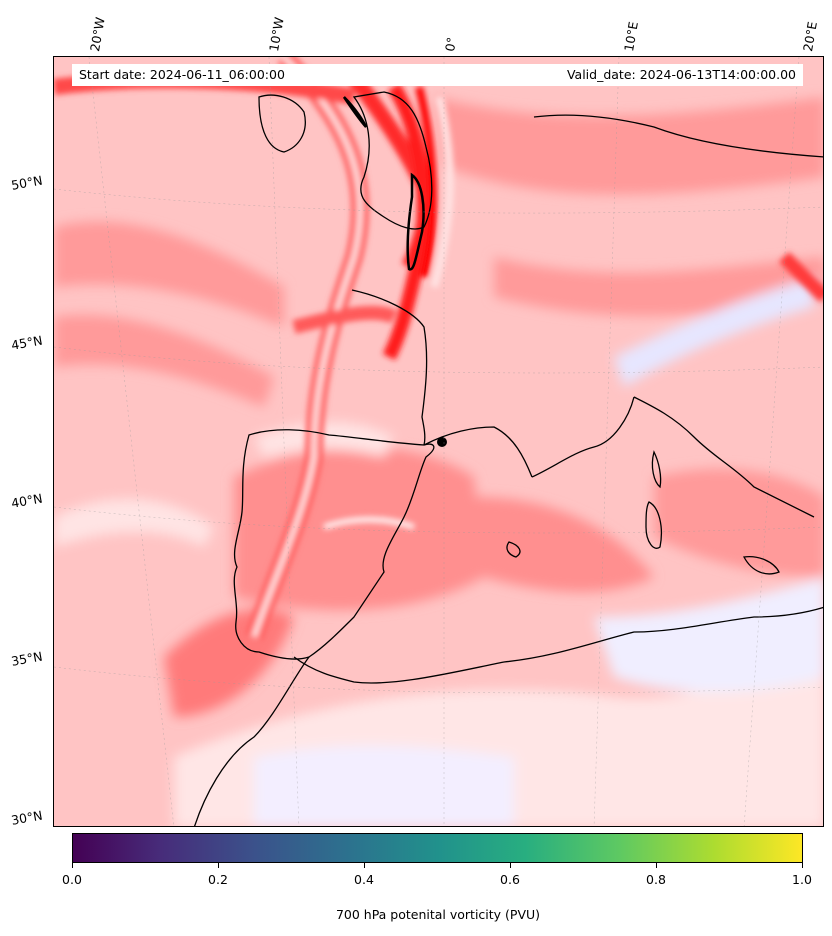 The width and height of the screenshot is (832, 936). Describe the element at coordinates (451, 44) in the screenshot. I see `lon-tick-0: 0°` at that location.